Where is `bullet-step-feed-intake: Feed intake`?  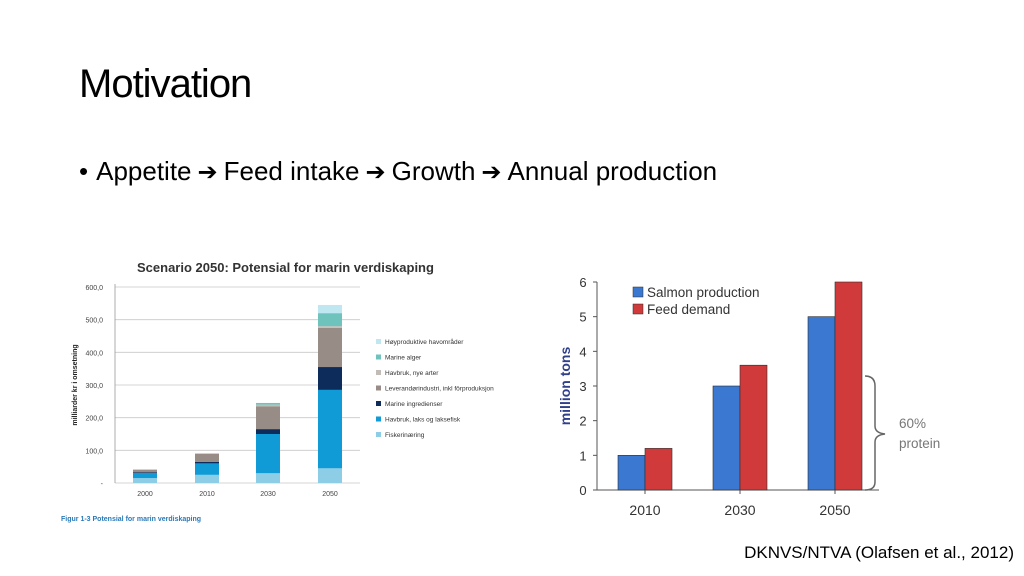
bullet-step-feed-intake: Feed intake is located at coordinates (291, 171).